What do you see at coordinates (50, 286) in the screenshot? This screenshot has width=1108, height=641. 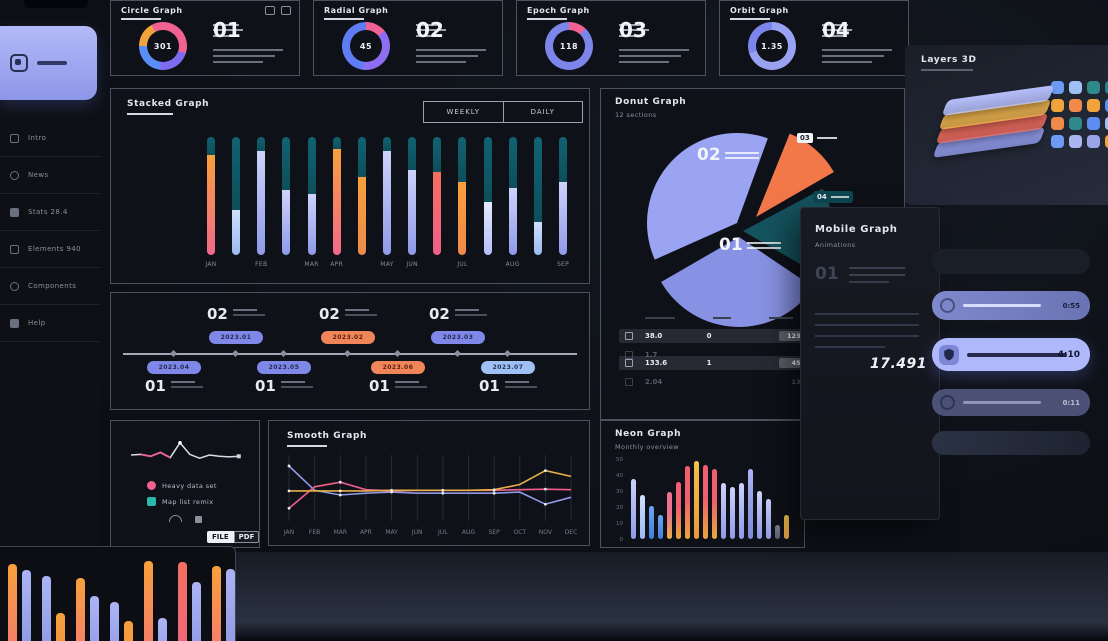 I see `sidebar-item-components: Components` at bounding box center [50, 286].